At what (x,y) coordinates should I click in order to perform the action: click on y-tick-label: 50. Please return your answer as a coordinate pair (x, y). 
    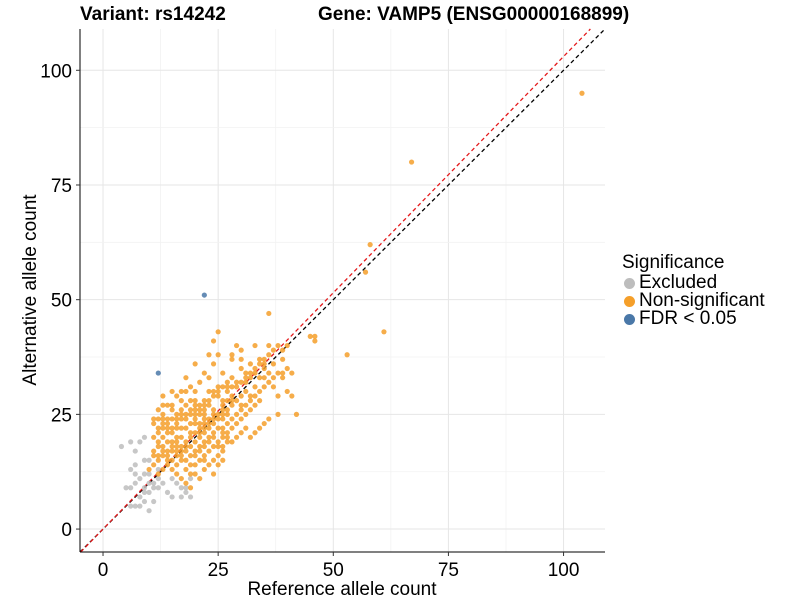
    Looking at the image, I should click on (61, 301).